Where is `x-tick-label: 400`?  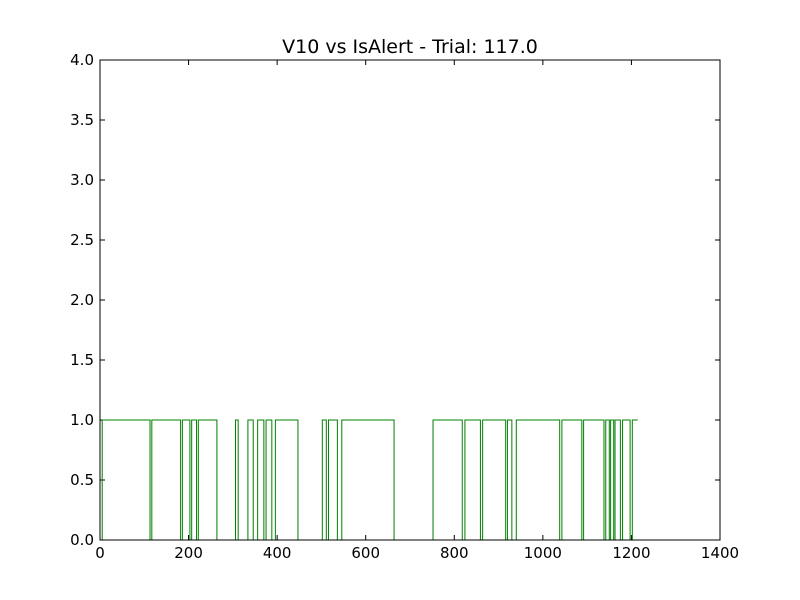
x-tick-label: 400 is located at coordinates (277, 553).